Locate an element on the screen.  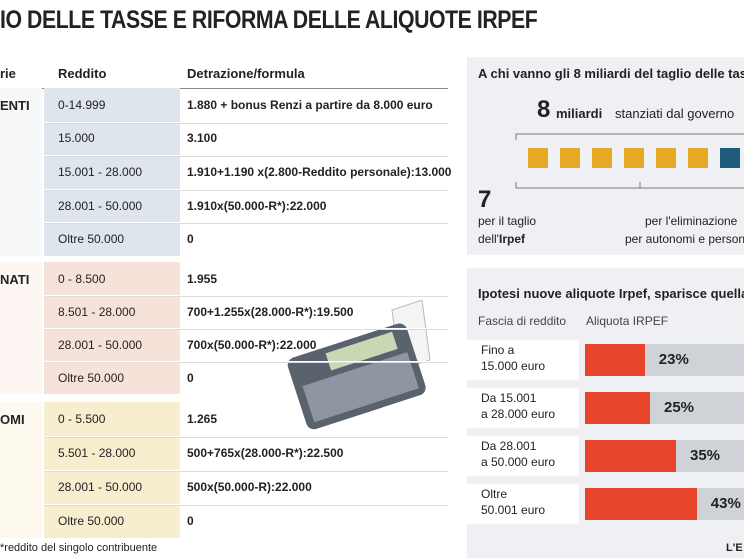
bar-label: 43% is located at coordinates (725, 503).